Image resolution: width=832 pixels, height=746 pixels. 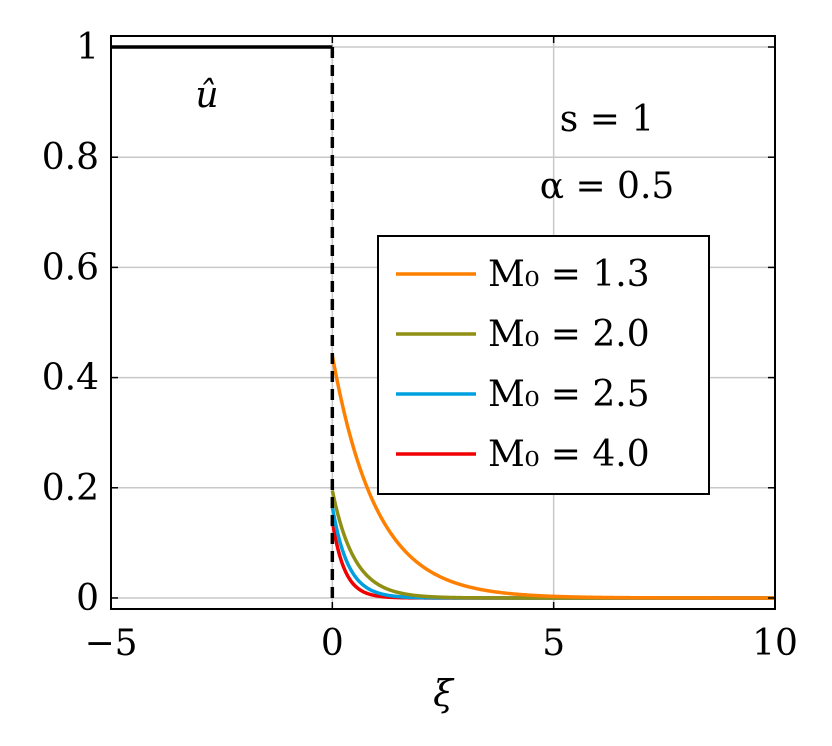 I want to click on x-tick-label: 5, so click(x=553, y=643).